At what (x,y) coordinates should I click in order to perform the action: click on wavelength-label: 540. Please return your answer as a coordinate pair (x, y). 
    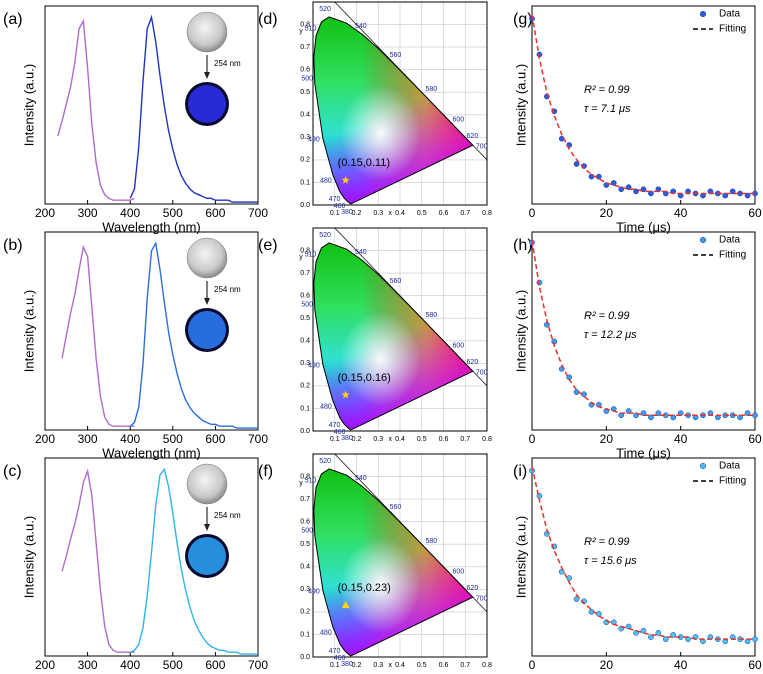
    Looking at the image, I should click on (361, 26).